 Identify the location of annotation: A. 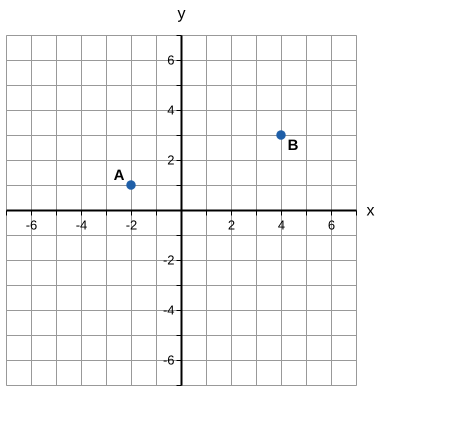
(119, 175).